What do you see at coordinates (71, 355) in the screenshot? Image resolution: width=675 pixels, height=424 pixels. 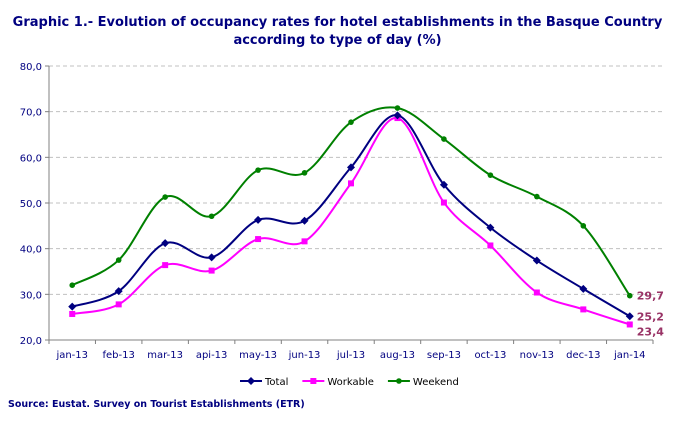 I see `x-tick-label: jan-13` at bounding box center [71, 355].